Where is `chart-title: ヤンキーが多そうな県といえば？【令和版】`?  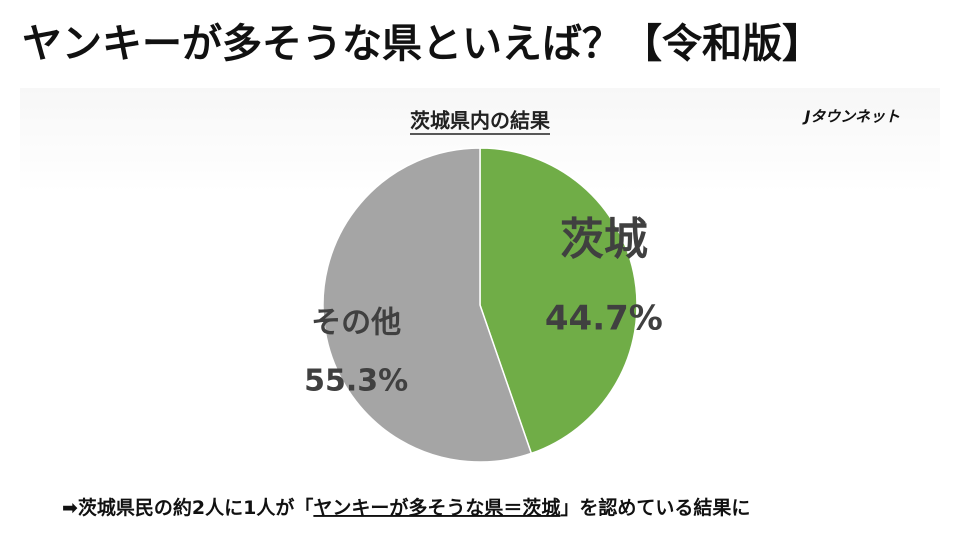 chart-title: ヤンキーが多そうな県といえば？【令和版】 is located at coordinates (422, 44).